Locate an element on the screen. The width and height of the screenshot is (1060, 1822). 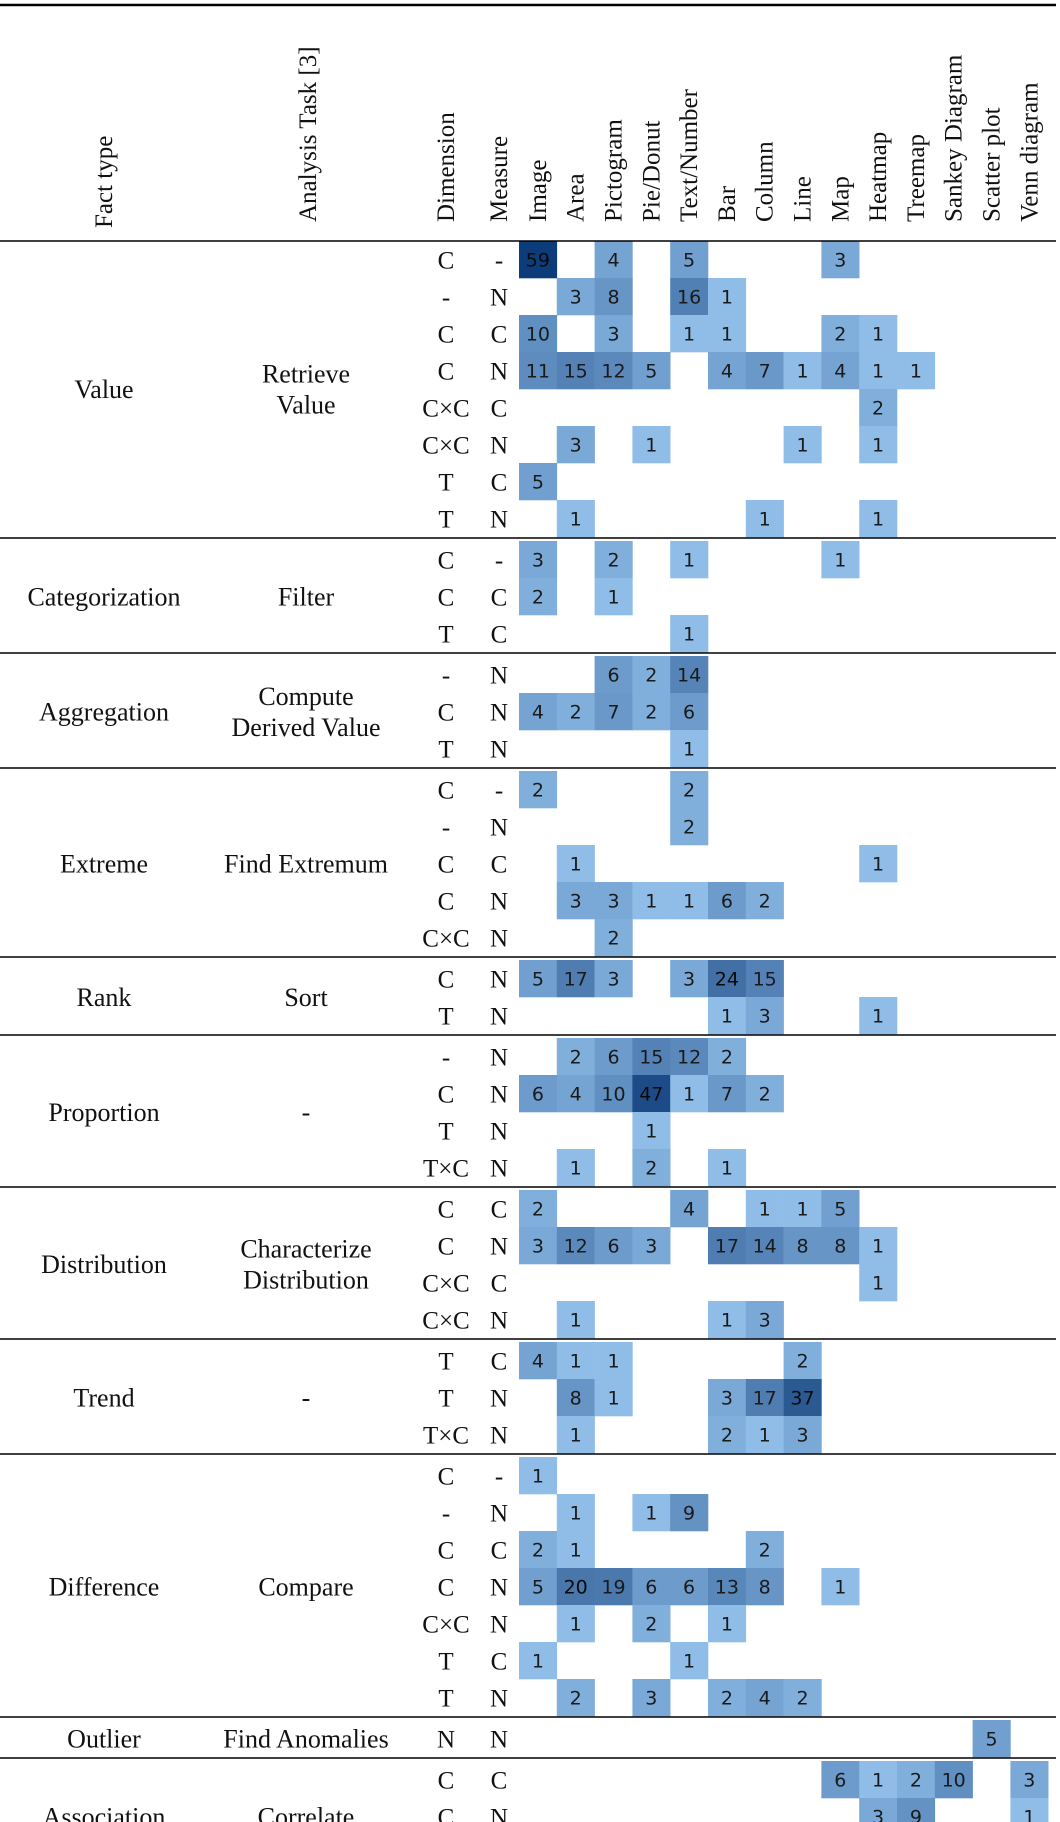
heatmap-cell-extreme-area: 3 is located at coordinates (575, 901).